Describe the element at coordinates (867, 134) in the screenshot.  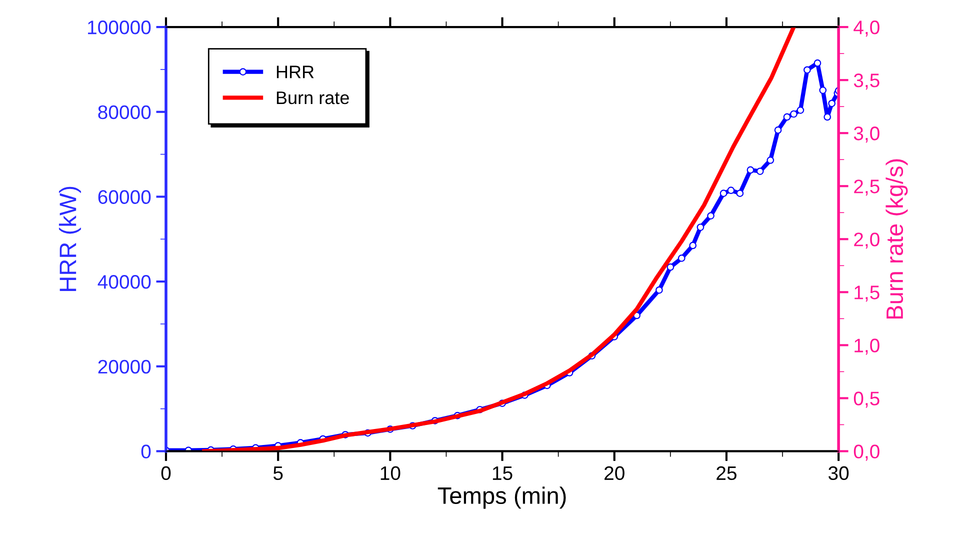
I see `y2-tick-label: 3,0` at that location.